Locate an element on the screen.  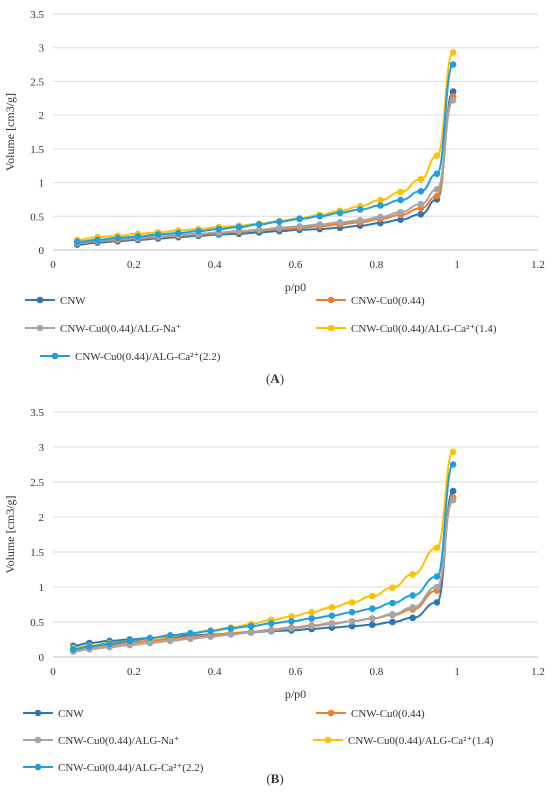
chart-b-y-tick-label: 3 is located at coordinates (42, 448).